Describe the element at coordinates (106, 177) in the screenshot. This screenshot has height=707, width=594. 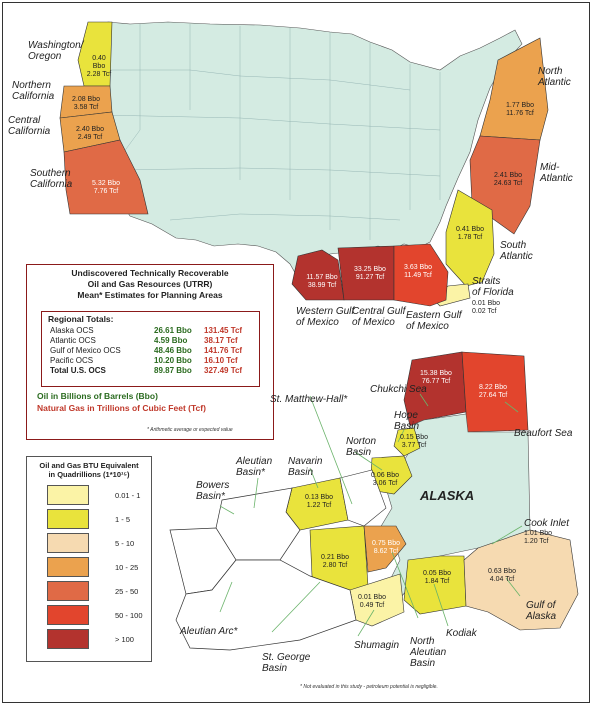
I see `socal-region` at that location.